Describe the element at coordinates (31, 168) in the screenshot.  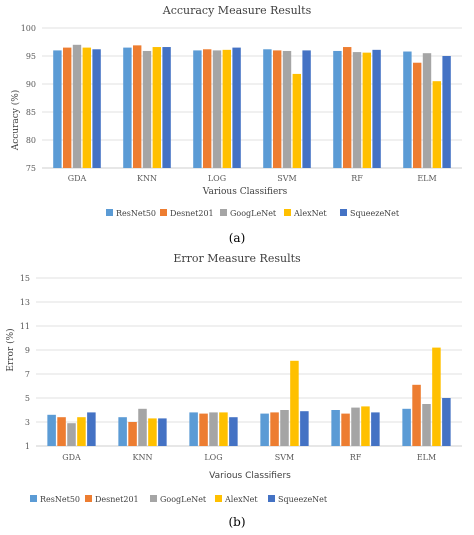
I see `y-tick-label: 75` at that location.